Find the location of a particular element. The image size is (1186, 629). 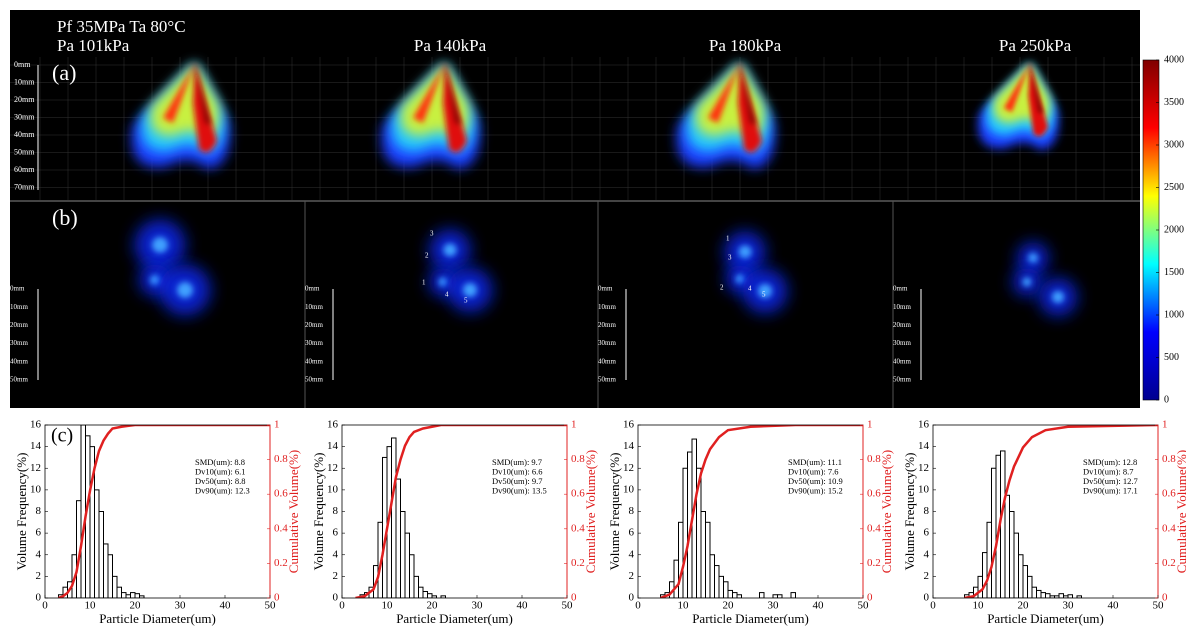

point-label: 1 is located at coordinates (424, 283).